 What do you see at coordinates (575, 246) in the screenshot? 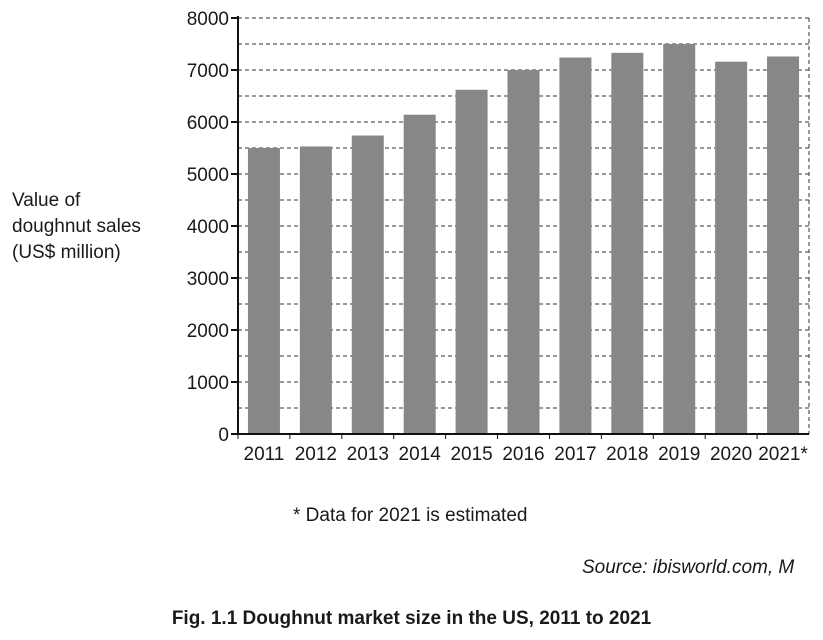
I see `bar-2017` at bounding box center [575, 246].